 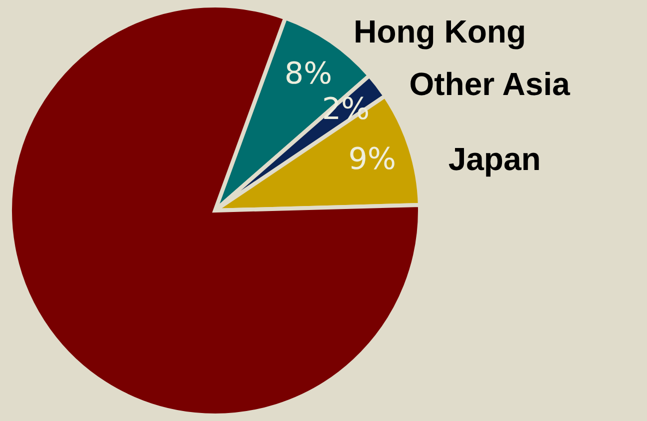 What do you see at coordinates (440, 31) in the screenshot?
I see `slice-label: Hong Kong` at bounding box center [440, 31].